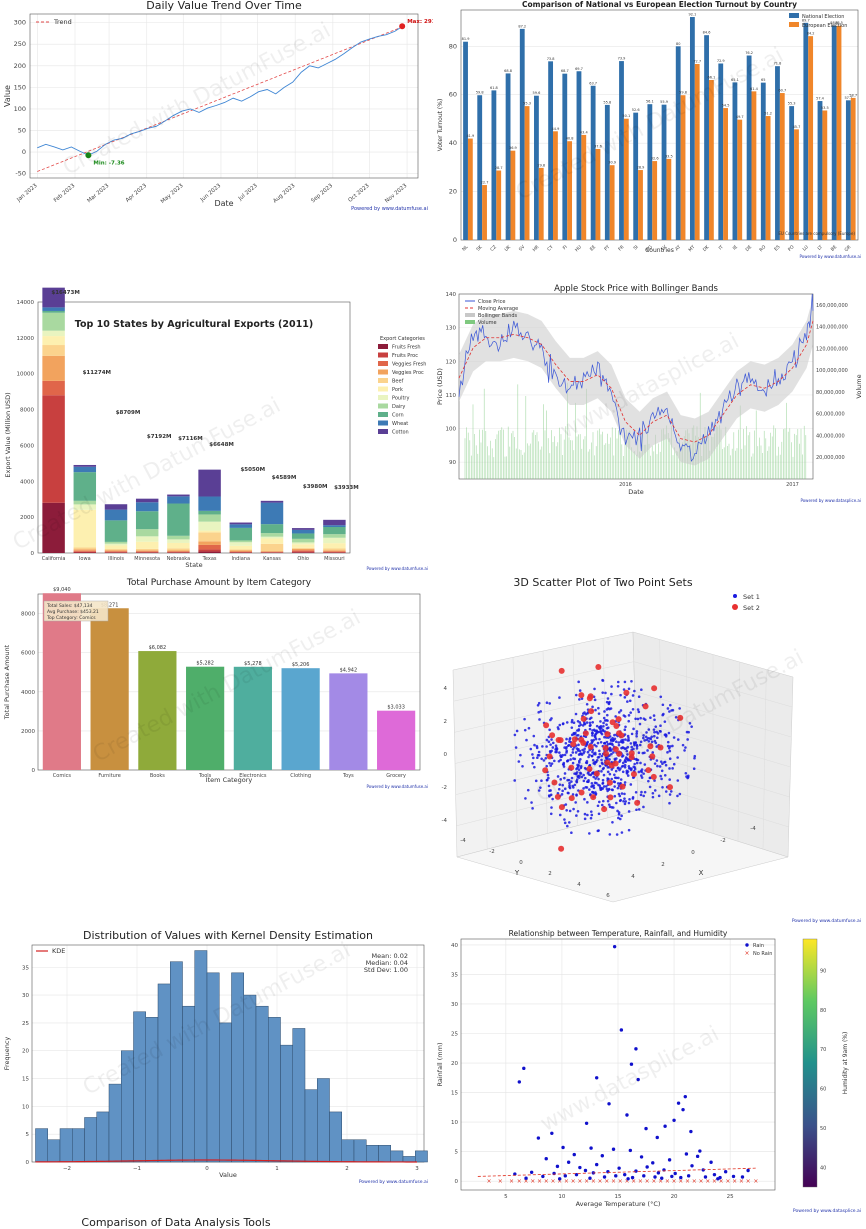 Image resolution: width=866 pixels, height=1229 pixels. Describe the element at coordinates (578, 248) in the screenshot. I see `x-tick-label: HU` at that location.